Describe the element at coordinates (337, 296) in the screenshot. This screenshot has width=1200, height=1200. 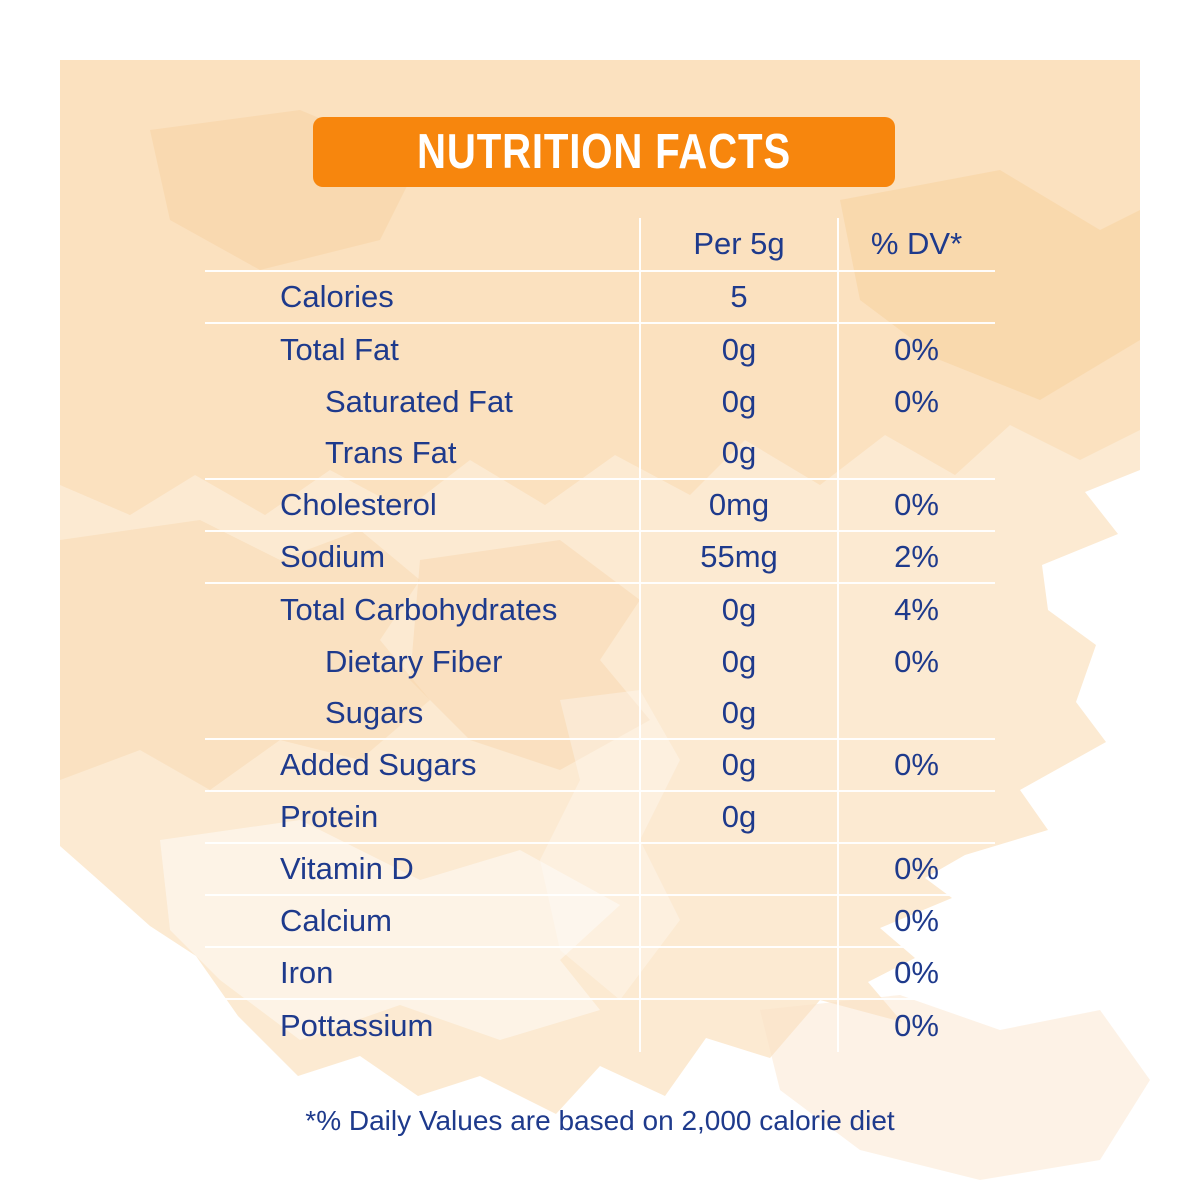
I see `row-label: Calories` at that location.